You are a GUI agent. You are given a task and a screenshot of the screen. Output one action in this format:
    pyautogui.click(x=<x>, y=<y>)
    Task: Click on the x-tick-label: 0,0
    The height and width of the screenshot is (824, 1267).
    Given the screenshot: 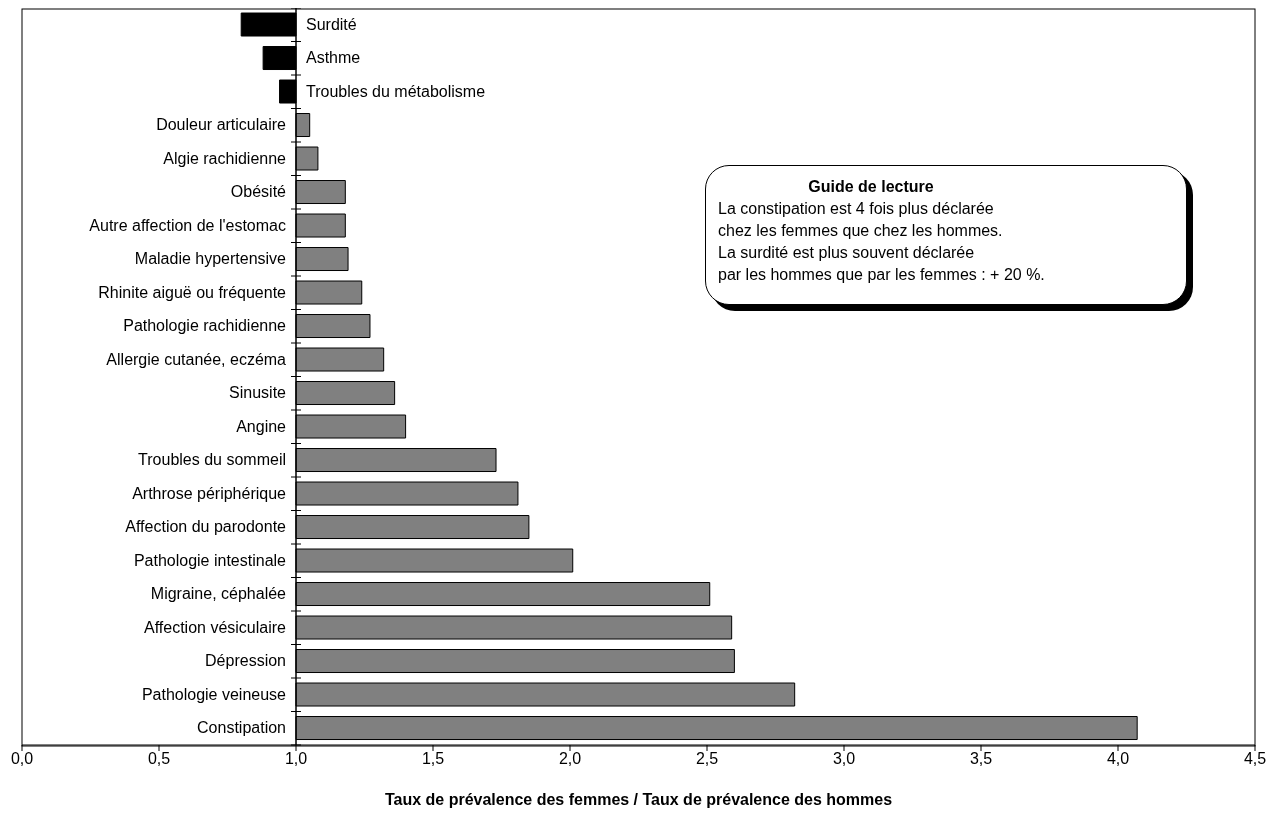 What is the action you would take?
    pyautogui.click(x=22, y=759)
    